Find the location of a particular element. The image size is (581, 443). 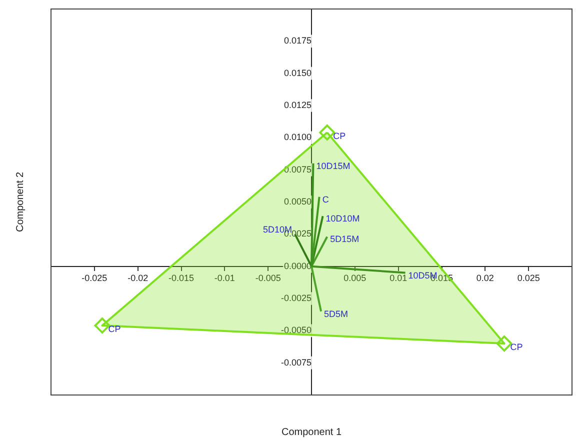

series-label: 5D5M is located at coordinates (336, 313).